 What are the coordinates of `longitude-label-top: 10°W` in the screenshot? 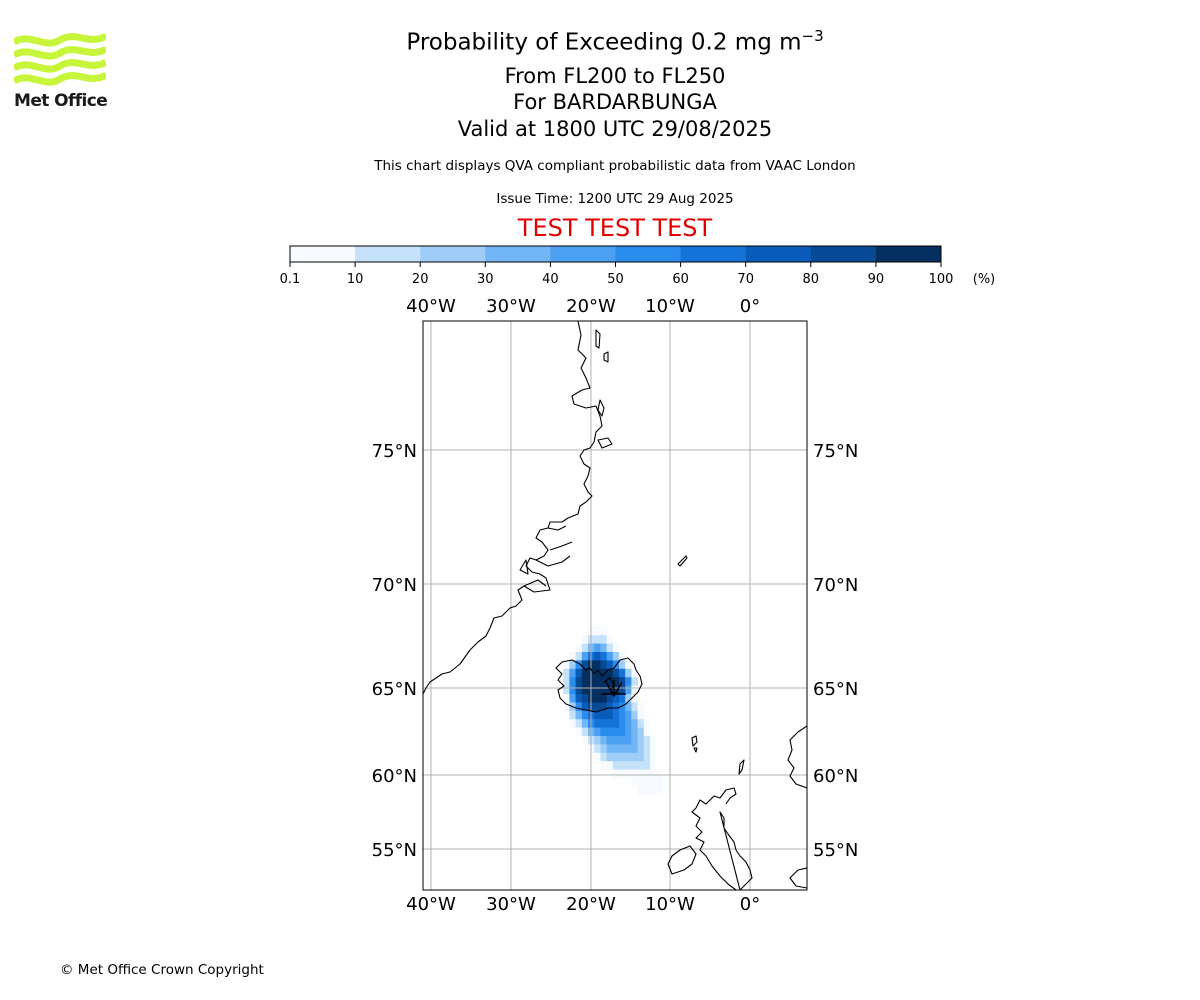 It's located at (670, 306).